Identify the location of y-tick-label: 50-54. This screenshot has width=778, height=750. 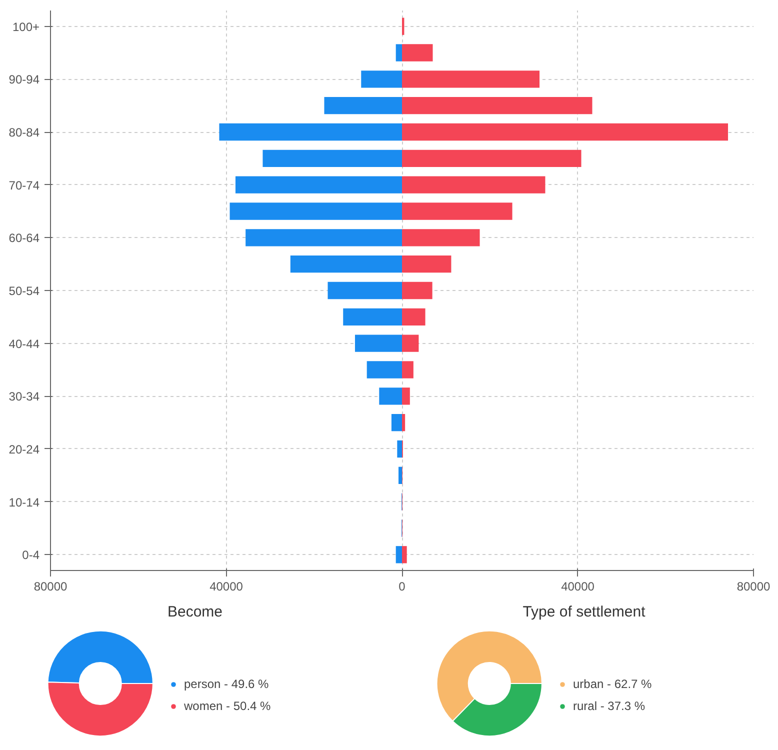
(24, 291).